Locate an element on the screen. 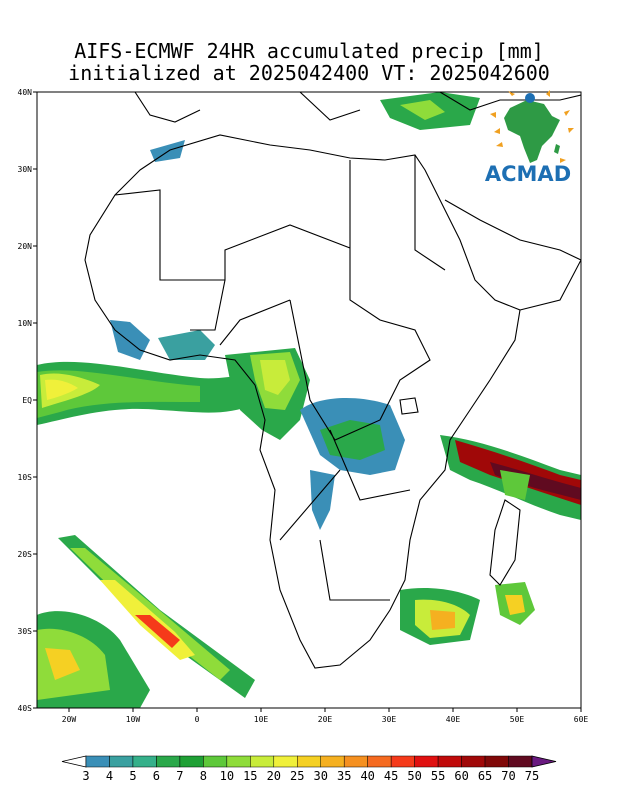 This screenshot has height=800, width=618. colorbar-label: 8 is located at coordinates (203, 776).